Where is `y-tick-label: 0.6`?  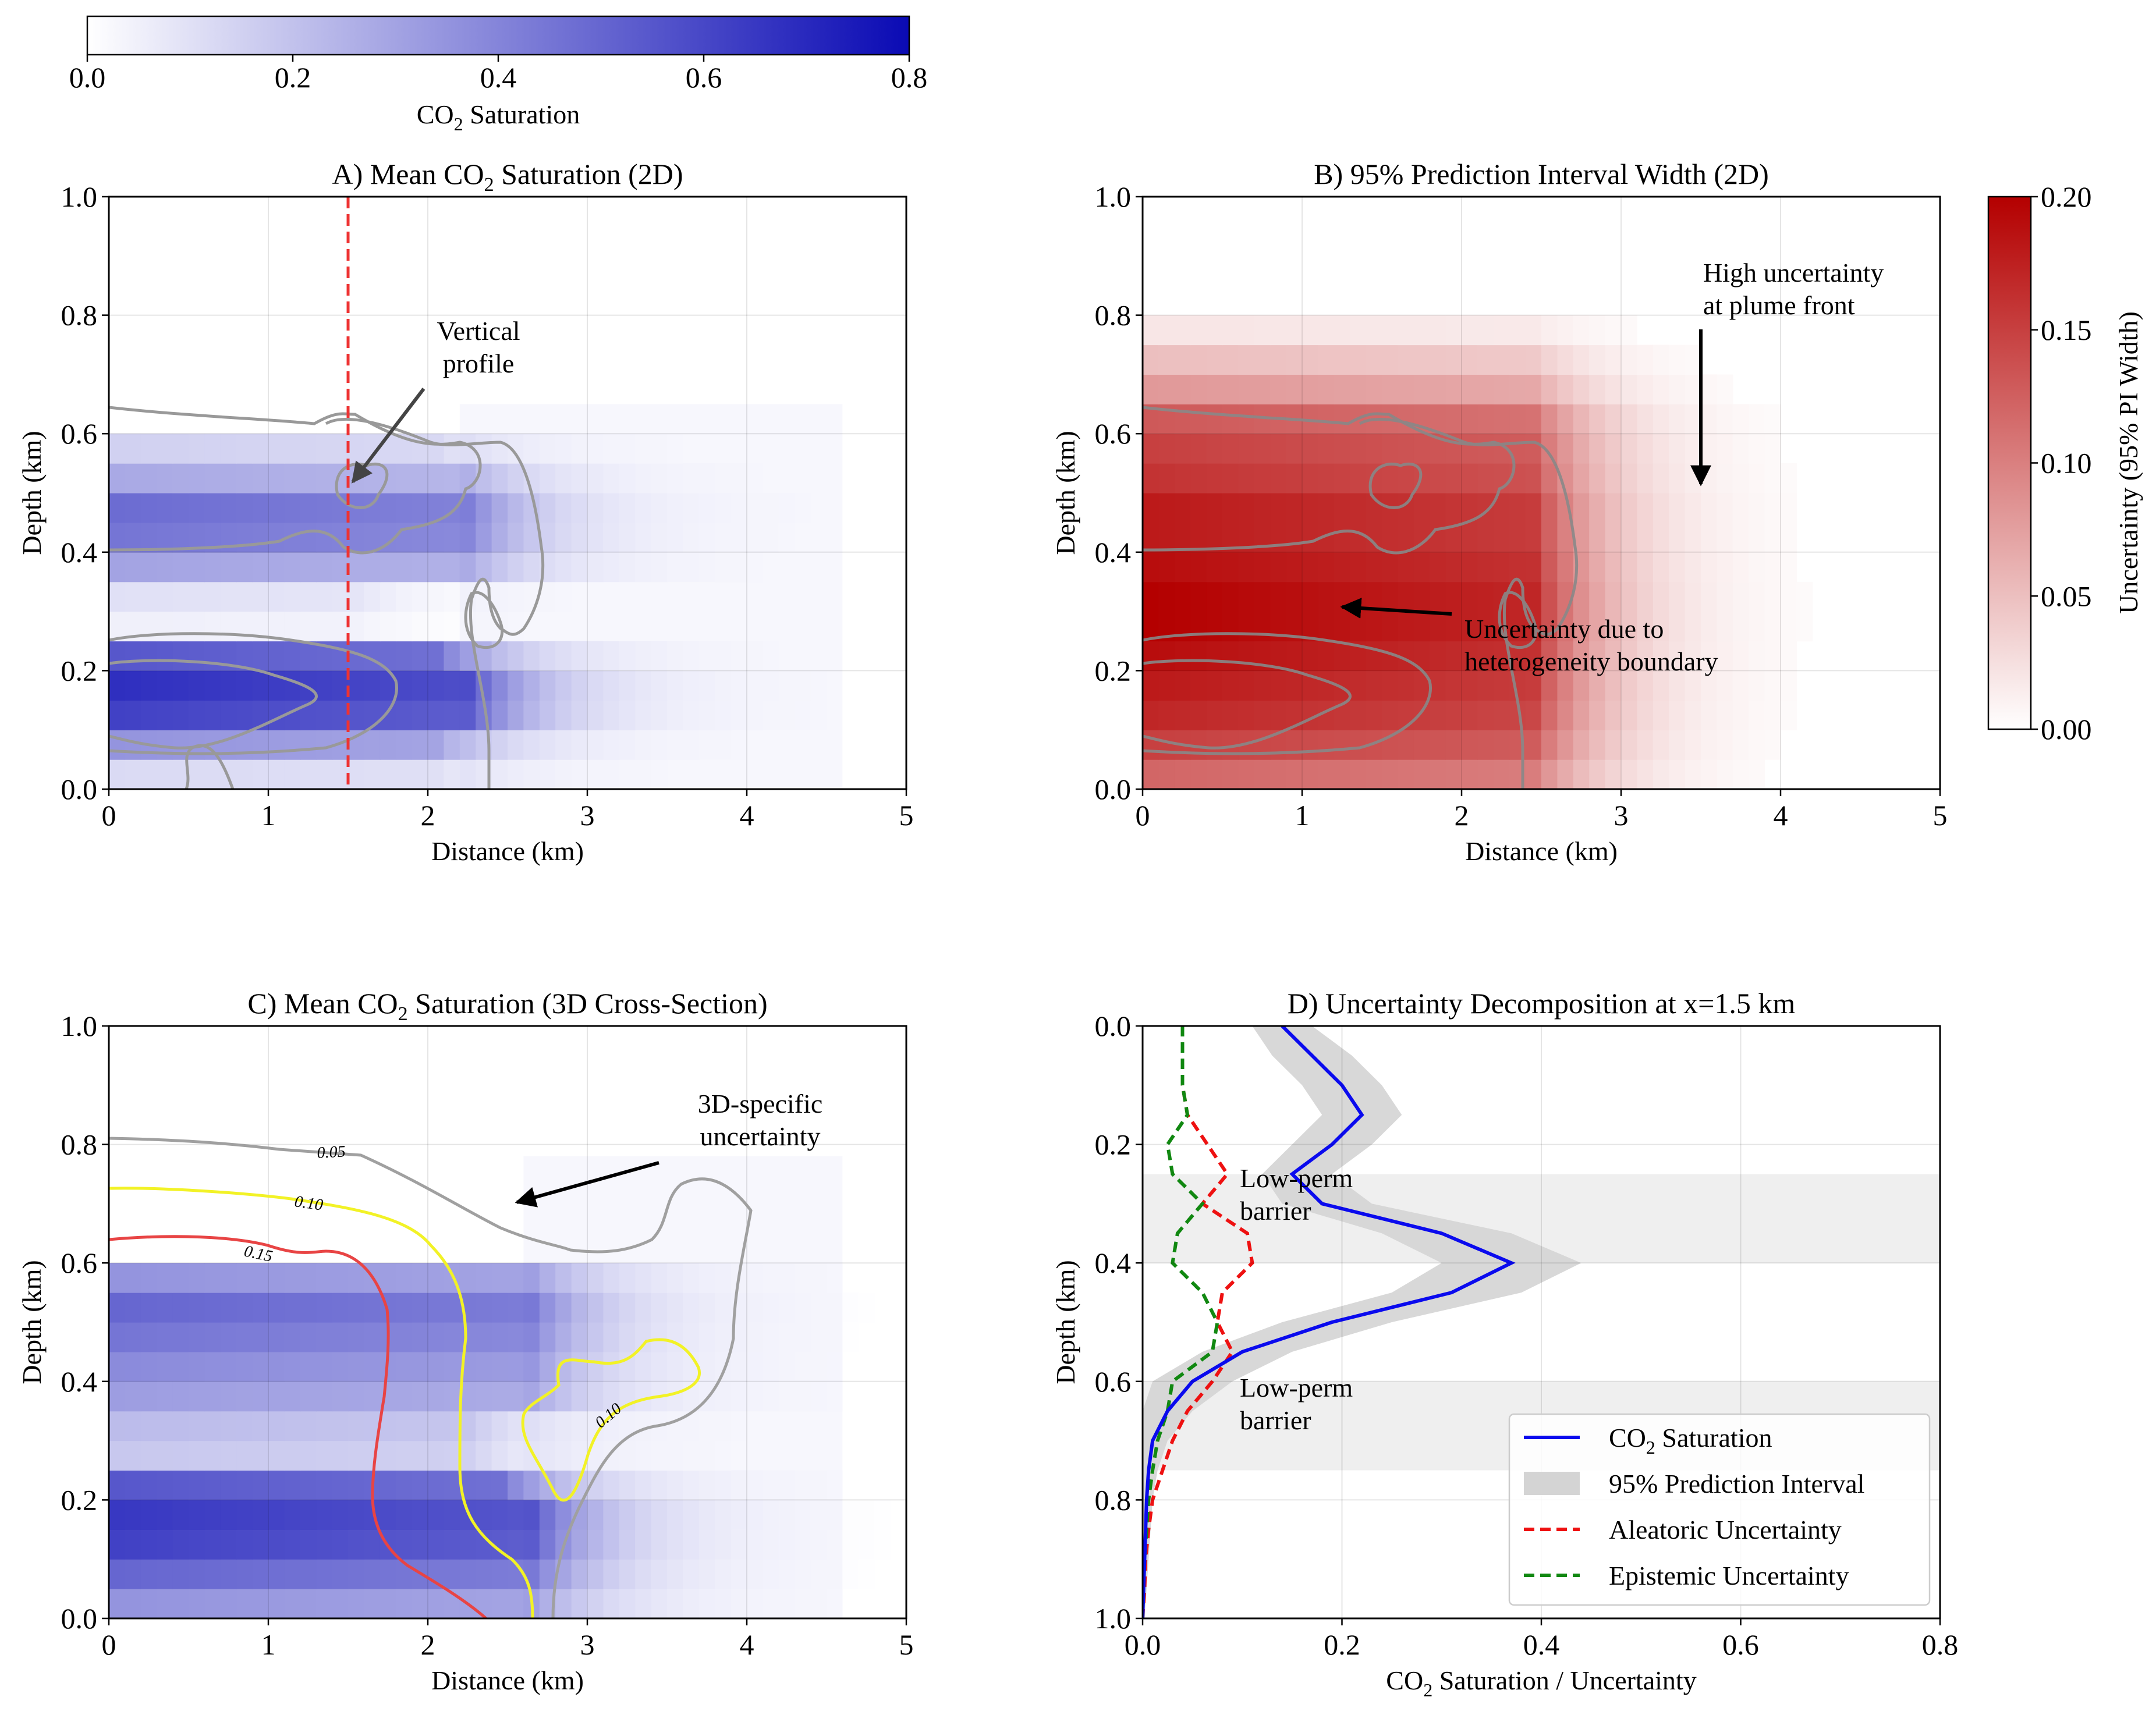 y-tick-label: 0.6 is located at coordinates (1113, 1382).